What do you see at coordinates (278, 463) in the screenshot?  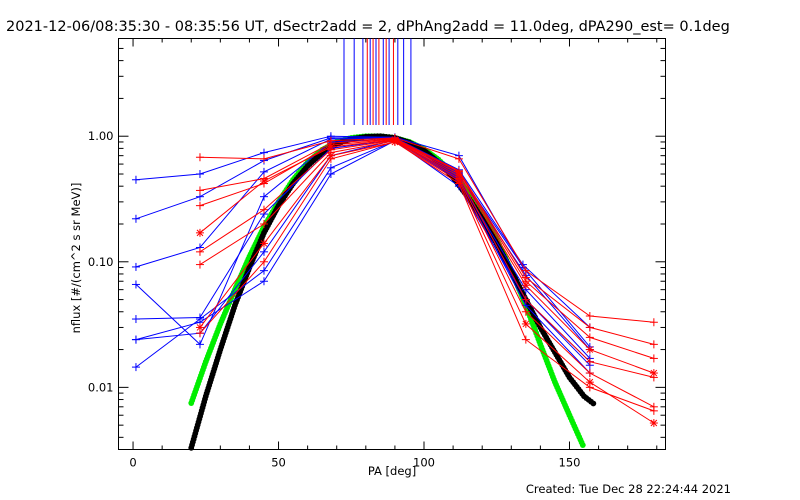 I see `x-tick-label: 50` at bounding box center [278, 463].